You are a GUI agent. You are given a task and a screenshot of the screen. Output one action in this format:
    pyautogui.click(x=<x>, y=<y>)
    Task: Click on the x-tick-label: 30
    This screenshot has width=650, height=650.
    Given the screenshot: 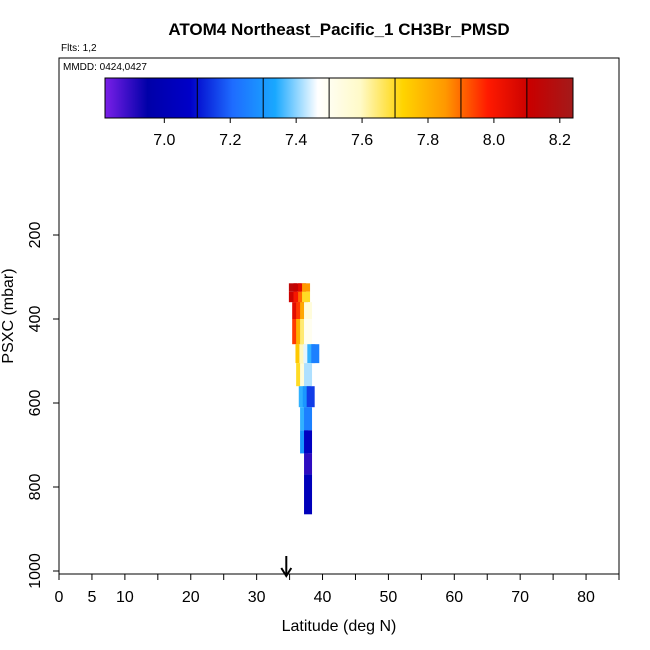 What is the action you would take?
    pyautogui.click(x=257, y=597)
    